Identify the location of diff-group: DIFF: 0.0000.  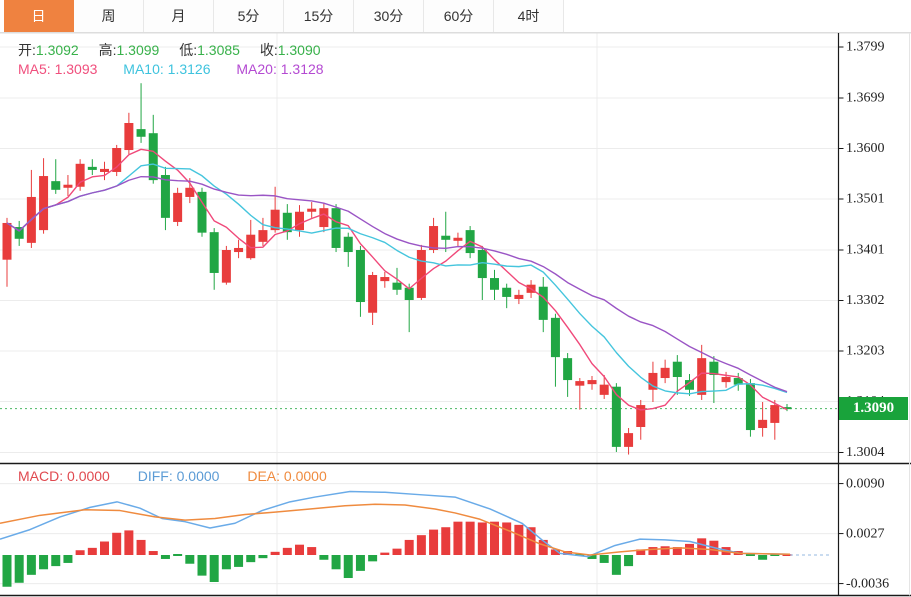
(179, 476).